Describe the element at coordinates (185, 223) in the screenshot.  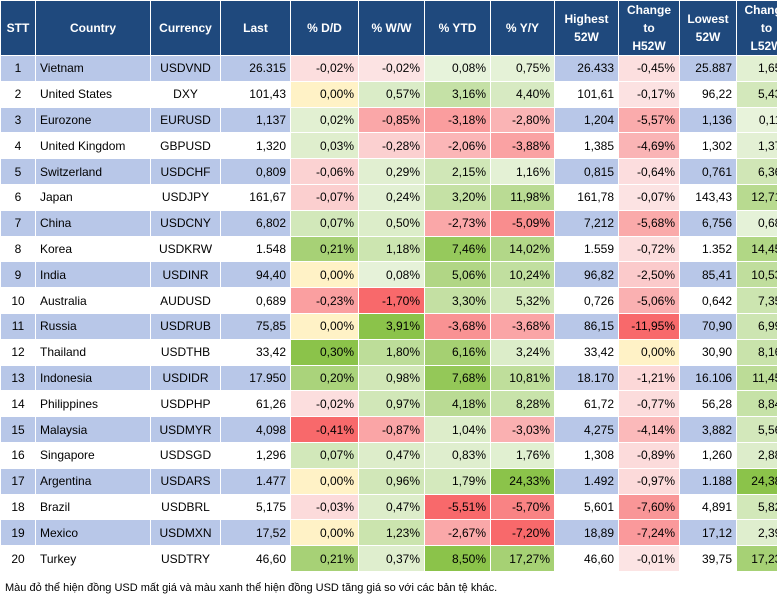
I see `cell-currency: USDCNY` at that location.